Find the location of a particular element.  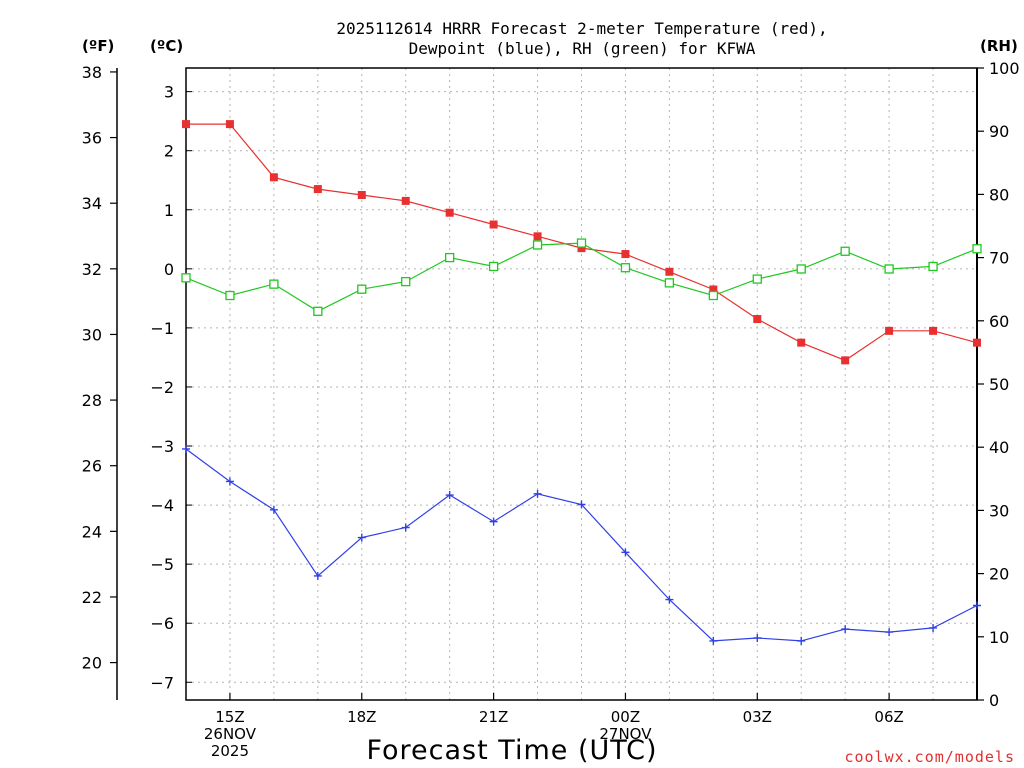

rh-tick-label: 0 is located at coordinates (994, 700).